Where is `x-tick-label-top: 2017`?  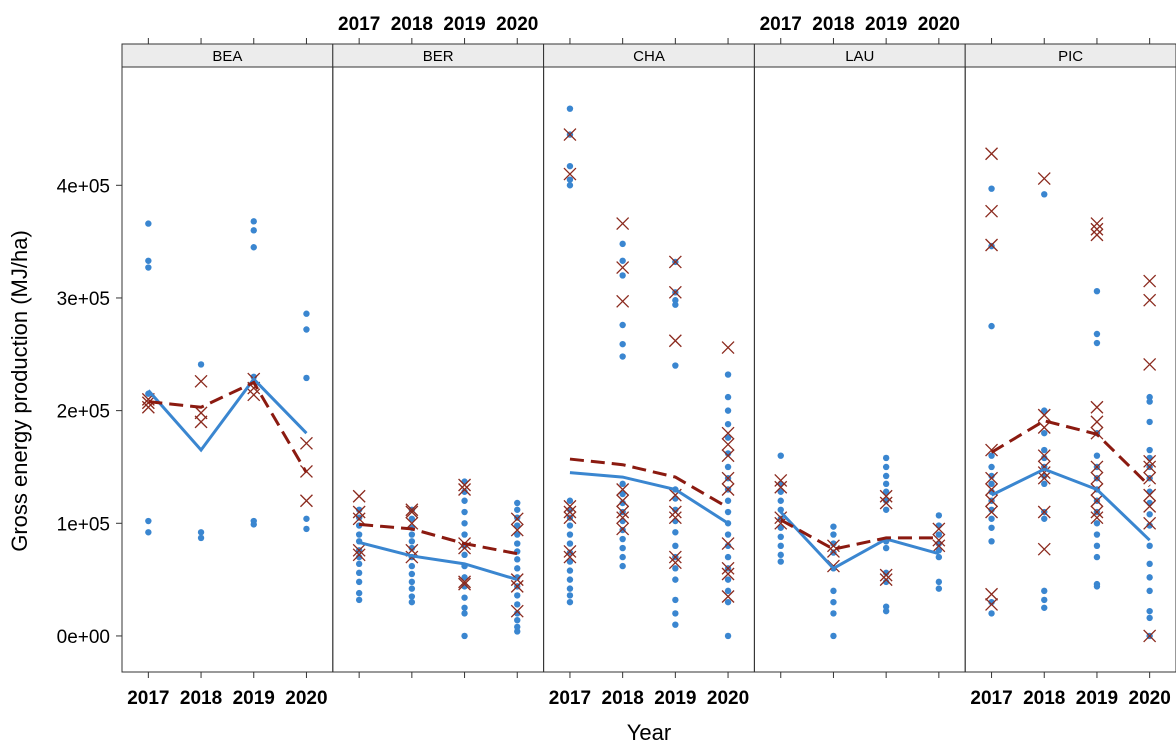 x-tick-label-top: 2017 is located at coordinates (781, 24).